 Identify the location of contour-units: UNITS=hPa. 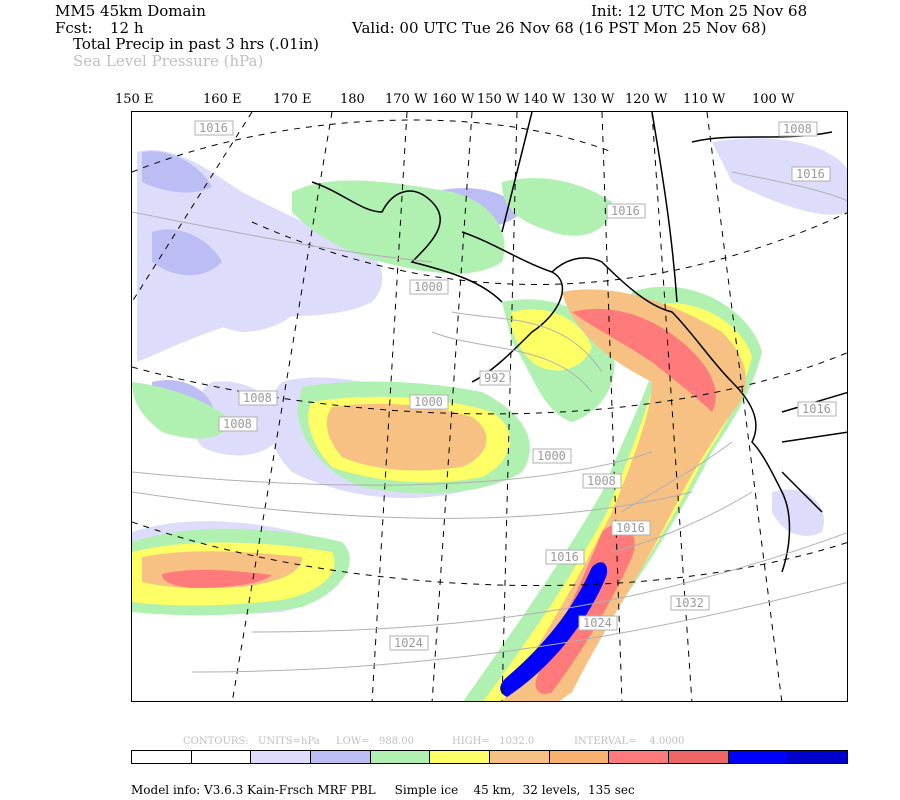
(289, 741).